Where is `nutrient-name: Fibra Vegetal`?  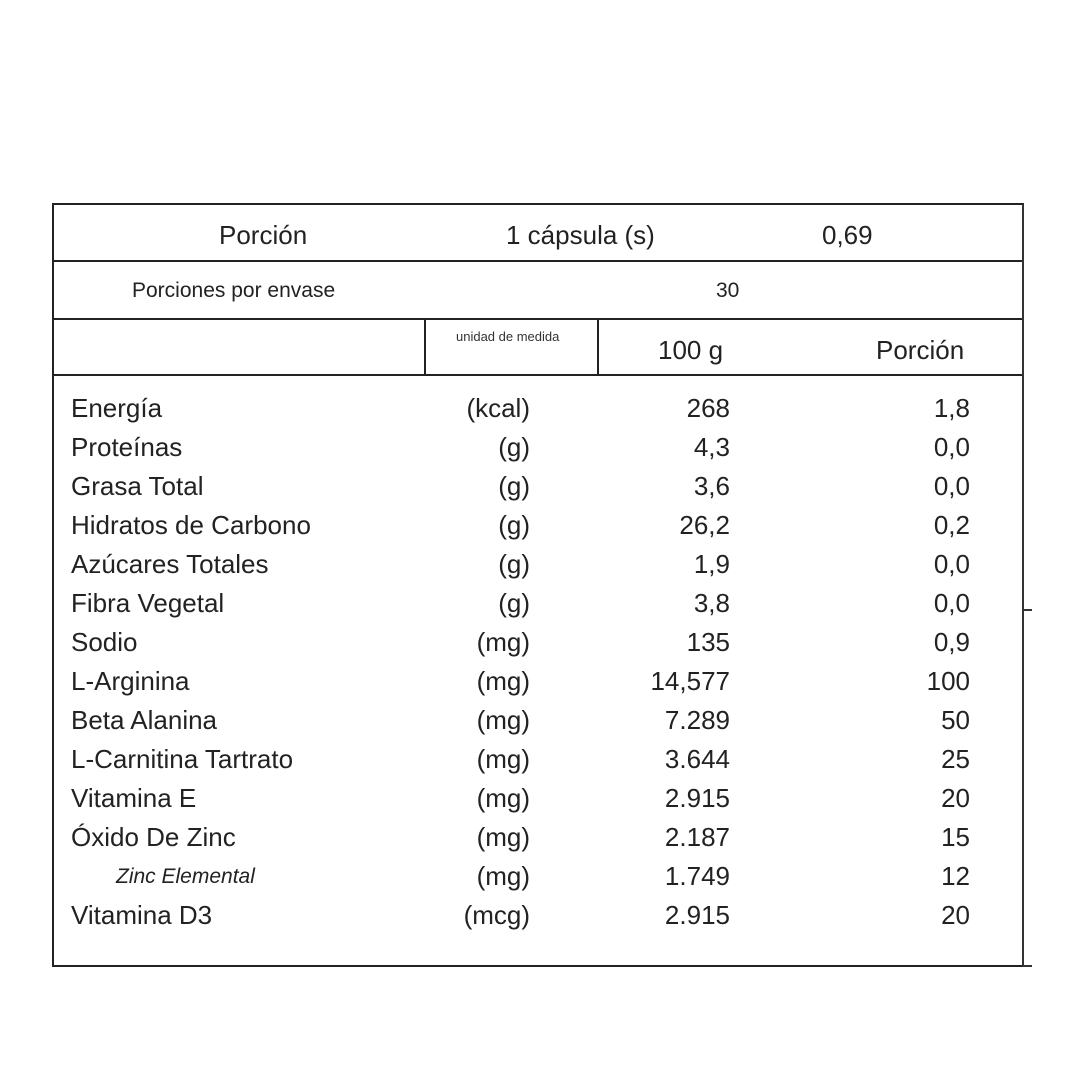 nutrient-name: Fibra Vegetal is located at coordinates (148, 603).